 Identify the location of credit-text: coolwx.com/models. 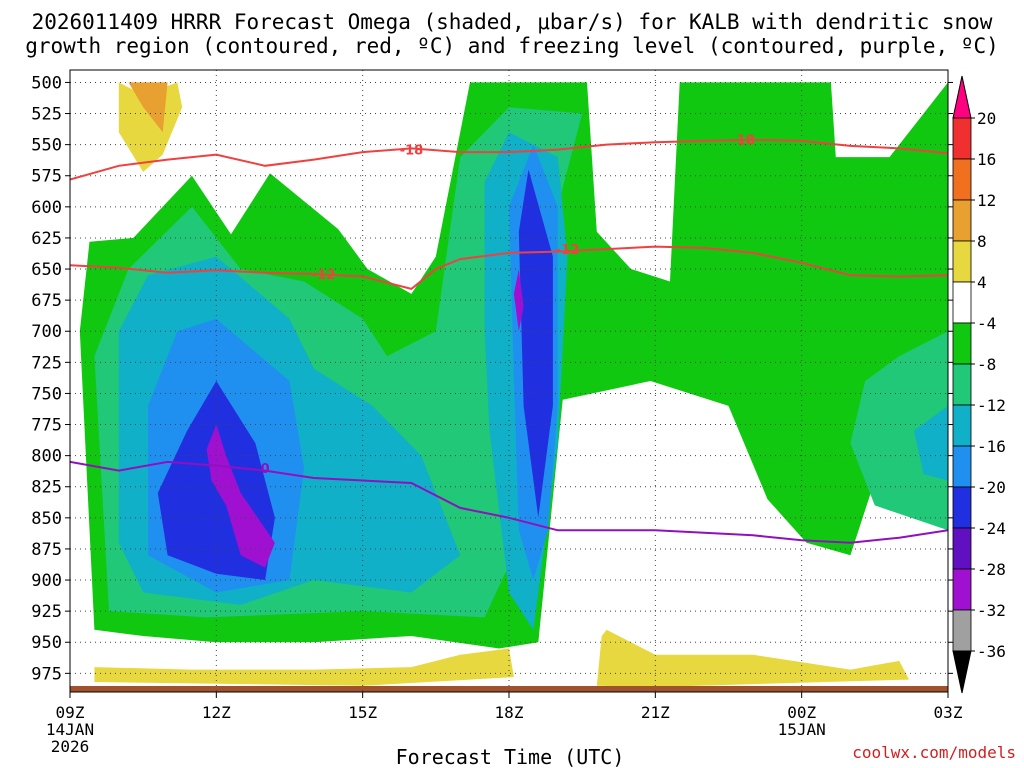
(934, 752).